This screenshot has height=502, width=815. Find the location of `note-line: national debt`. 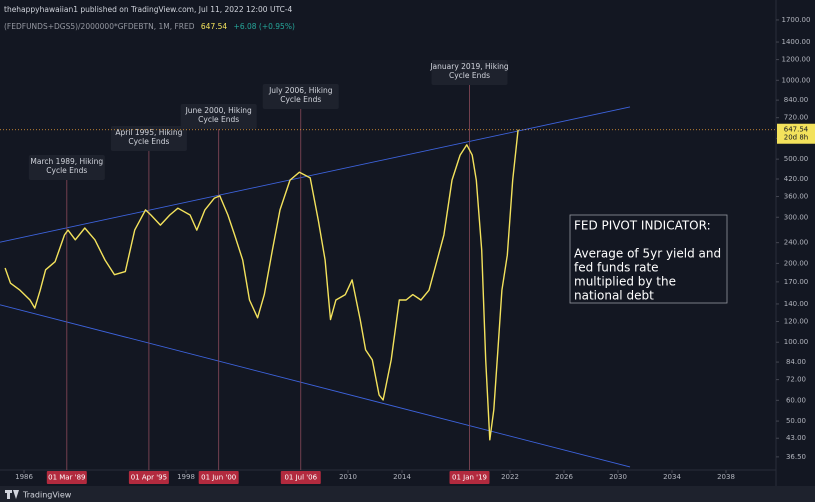

note-line: national debt is located at coordinates (614, 296).